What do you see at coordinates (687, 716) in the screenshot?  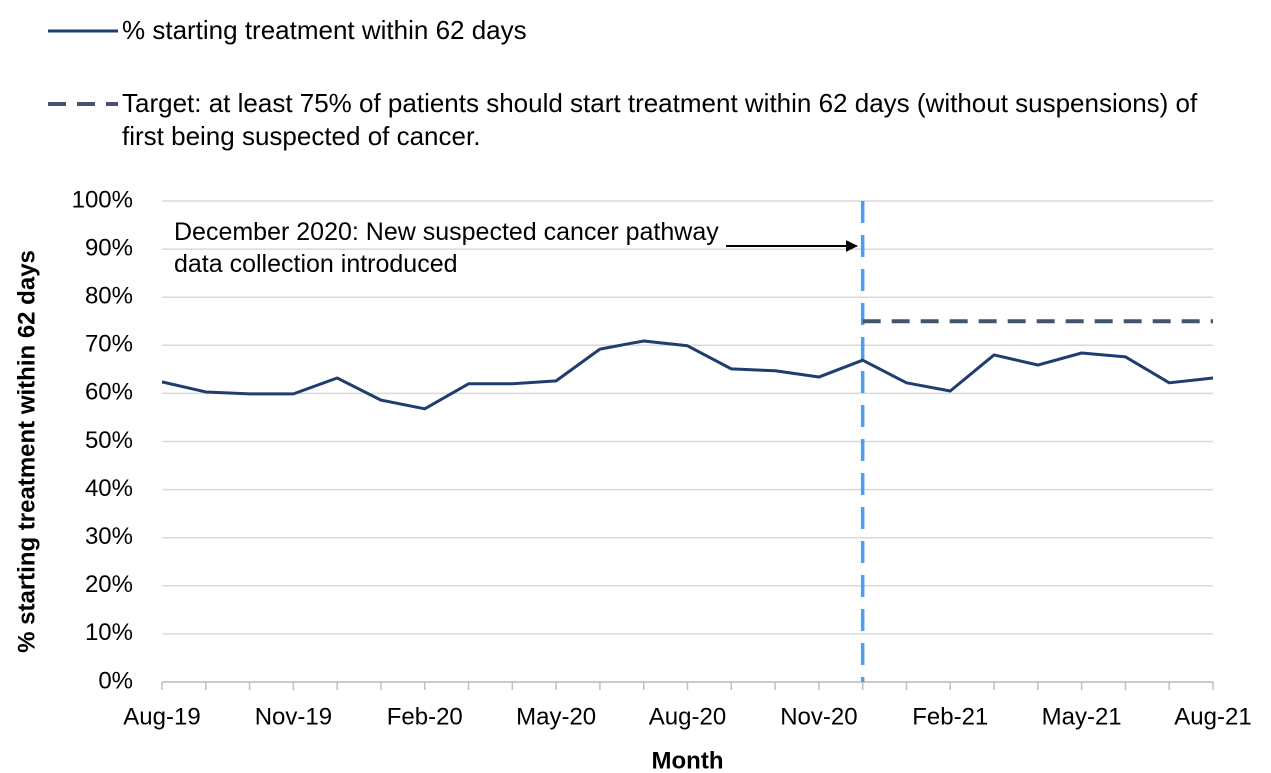 I see `x-tick-label: Aug-20` at bounding box center [687, 716].